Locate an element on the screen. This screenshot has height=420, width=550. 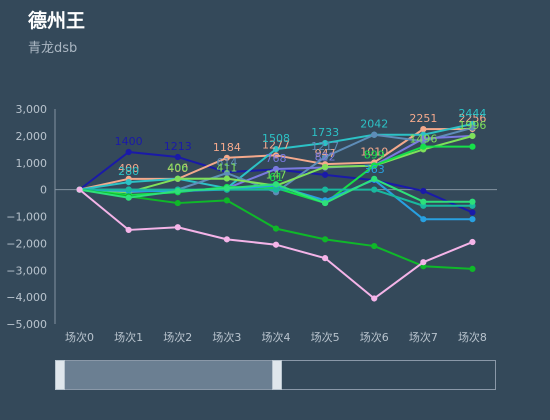
data-zoom-right-handle is located at coordinates (276, 375).